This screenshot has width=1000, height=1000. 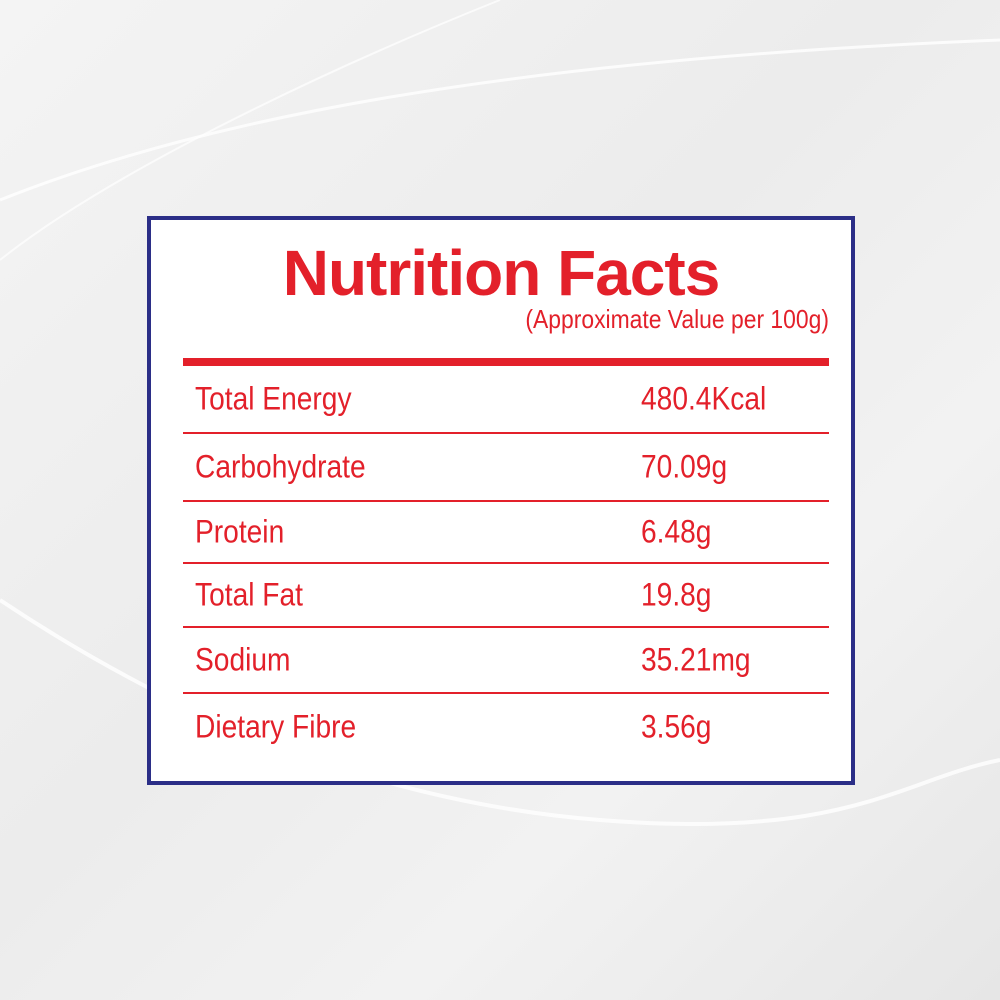 What do you see at coordinates (273, 398) in the screenshot?
I see `nutrient-name: Total Energy` at bounding box center [273, 398].